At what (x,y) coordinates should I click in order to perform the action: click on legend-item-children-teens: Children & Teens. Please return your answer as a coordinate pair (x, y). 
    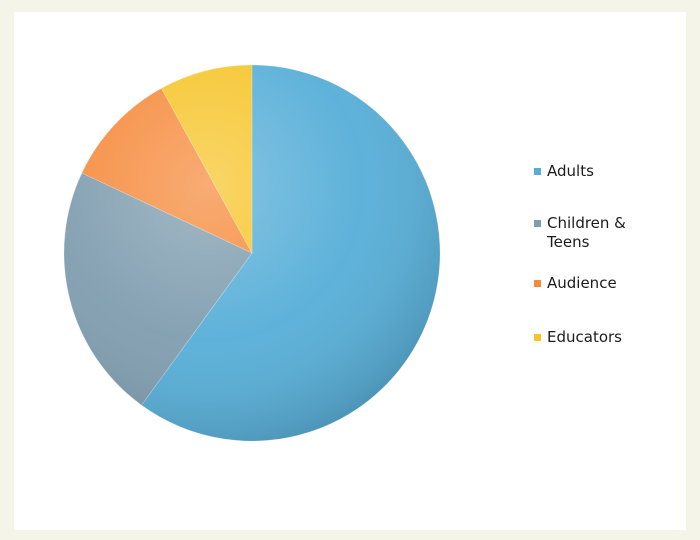
    Looking at the image, I should click on (593, 233).